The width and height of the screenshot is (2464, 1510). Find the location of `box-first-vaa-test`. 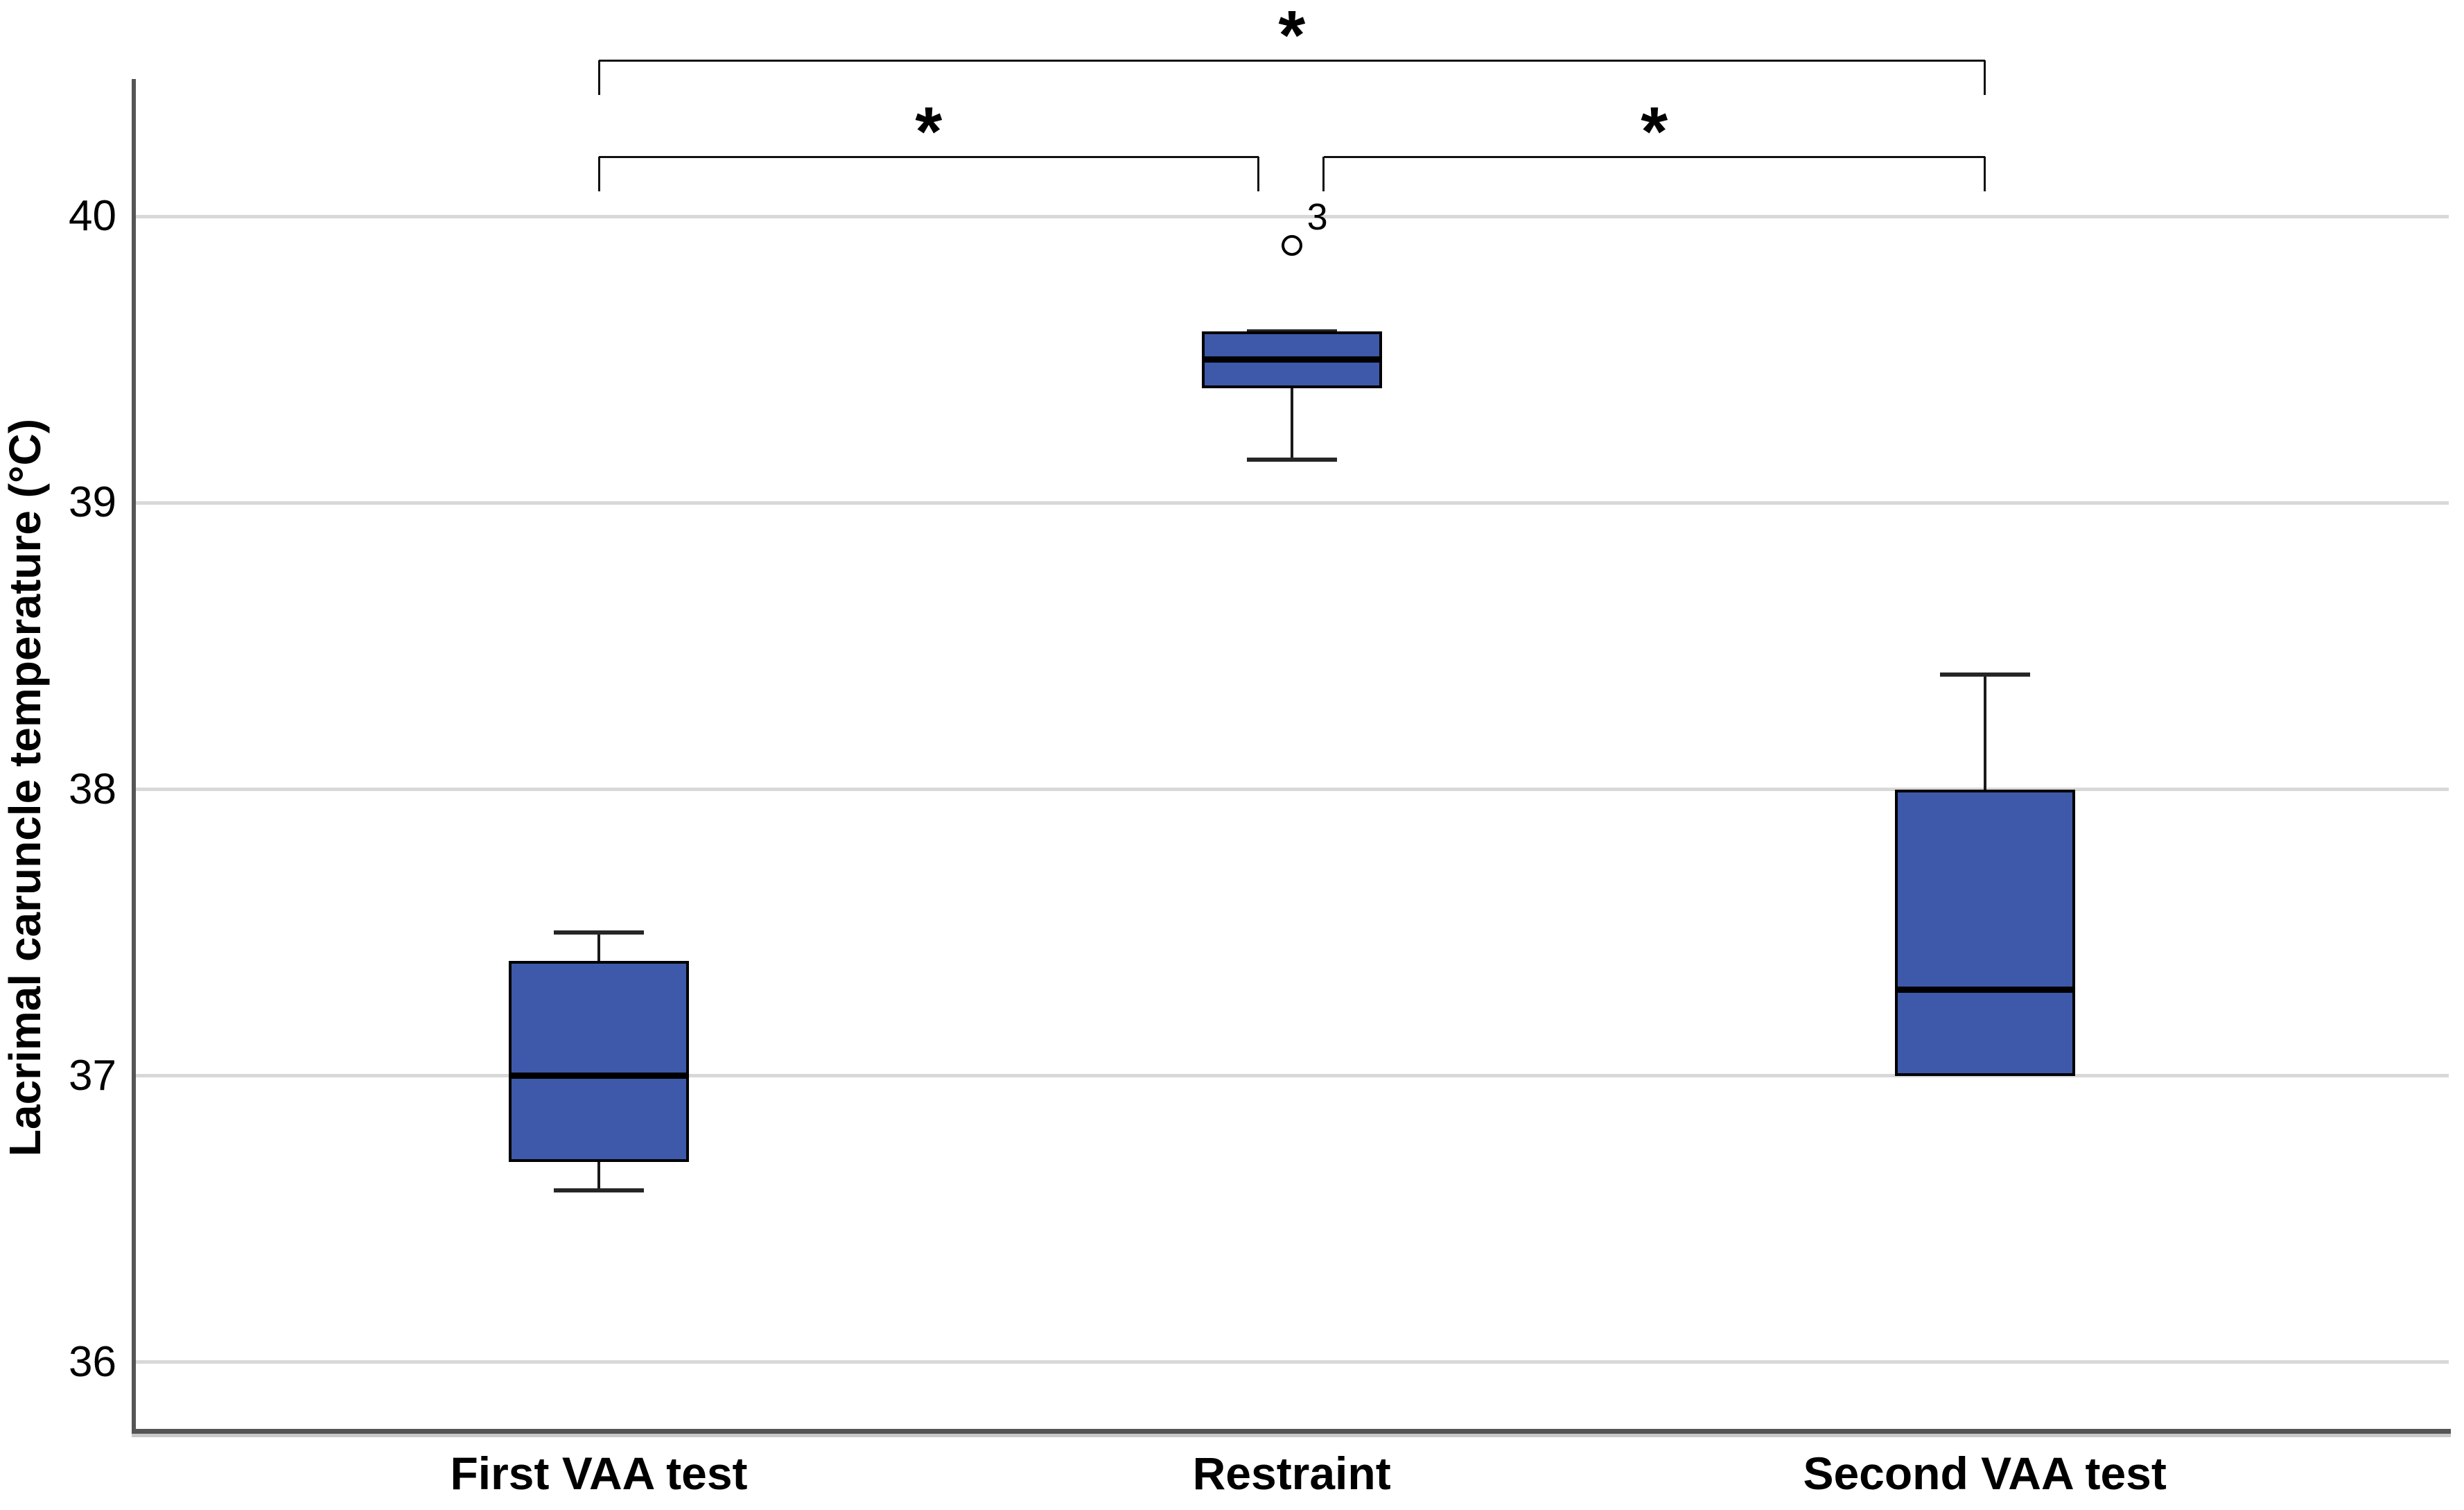

box-first-vaa-test is located at coordinates (599, 1061).